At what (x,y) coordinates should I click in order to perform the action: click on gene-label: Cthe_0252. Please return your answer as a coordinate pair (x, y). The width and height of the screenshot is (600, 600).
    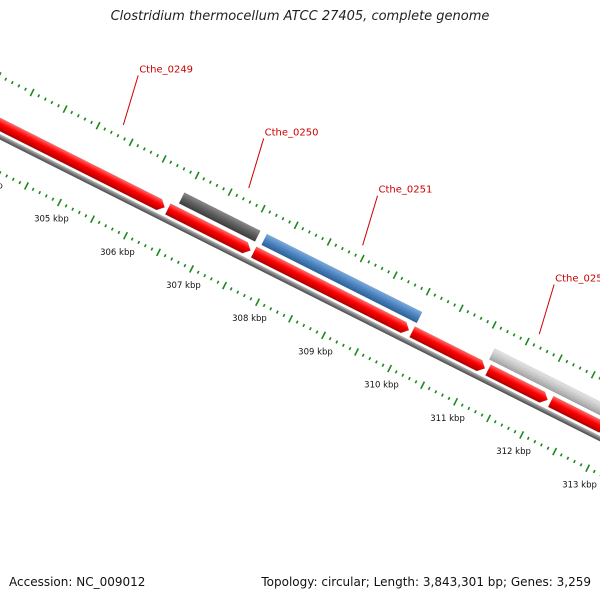
    Looking at the image, I should click on (577, 279).